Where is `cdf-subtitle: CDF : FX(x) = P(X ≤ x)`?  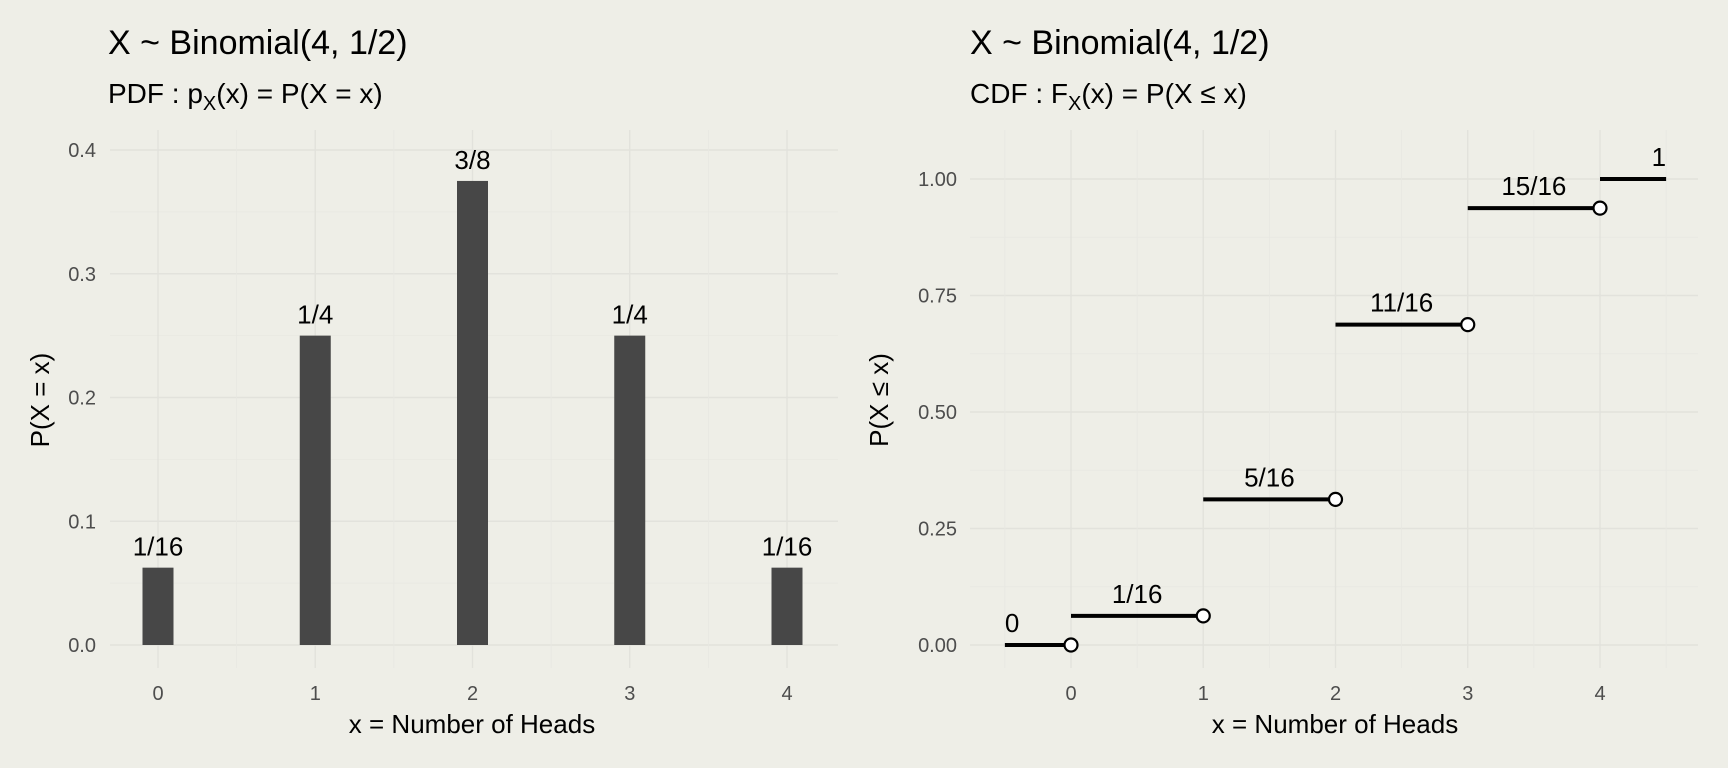
cdf-subtitle: CDF : FX(x) = P(X ≤ x) is located at coordinates (1108, 96).